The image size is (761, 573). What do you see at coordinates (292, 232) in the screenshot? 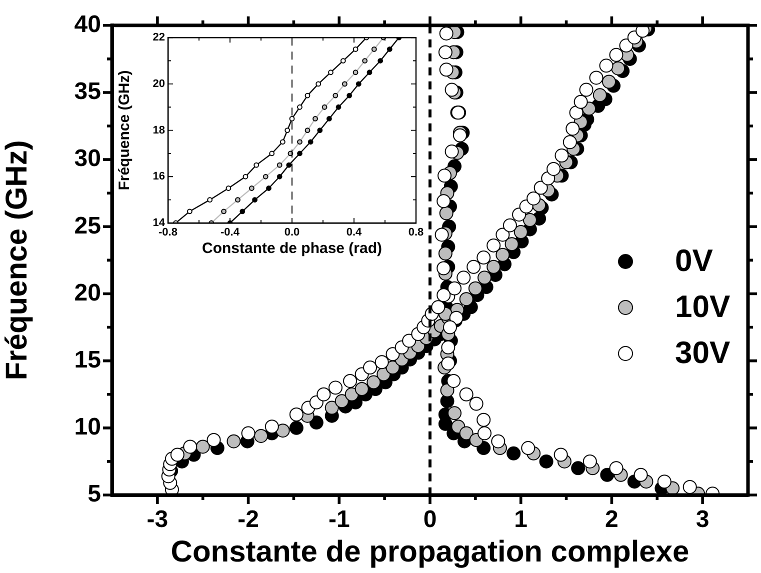
I see `x-tick-label: 0.0` at bounding box center [292, 232].